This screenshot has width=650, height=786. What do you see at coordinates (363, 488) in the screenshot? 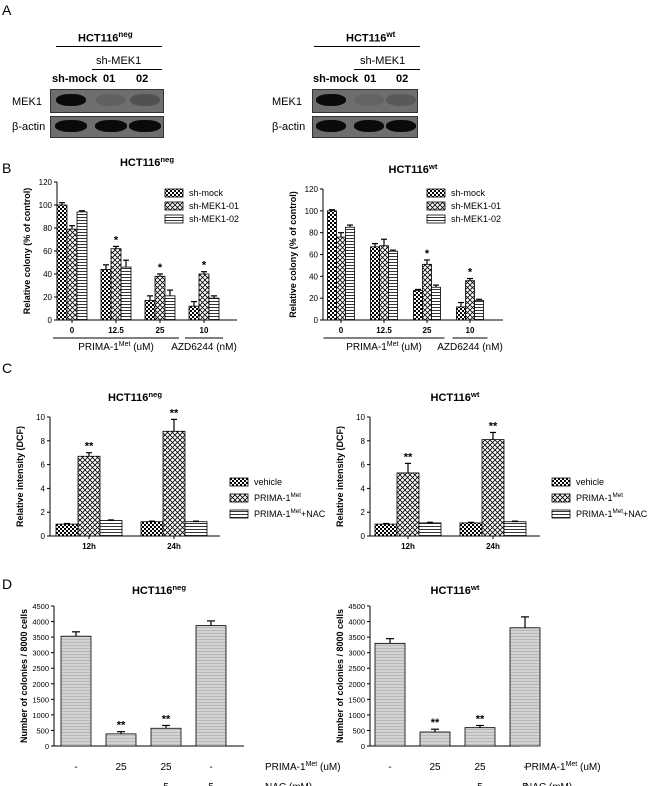
I see `y-tick-label: 4` at bounding box center [363, 488].